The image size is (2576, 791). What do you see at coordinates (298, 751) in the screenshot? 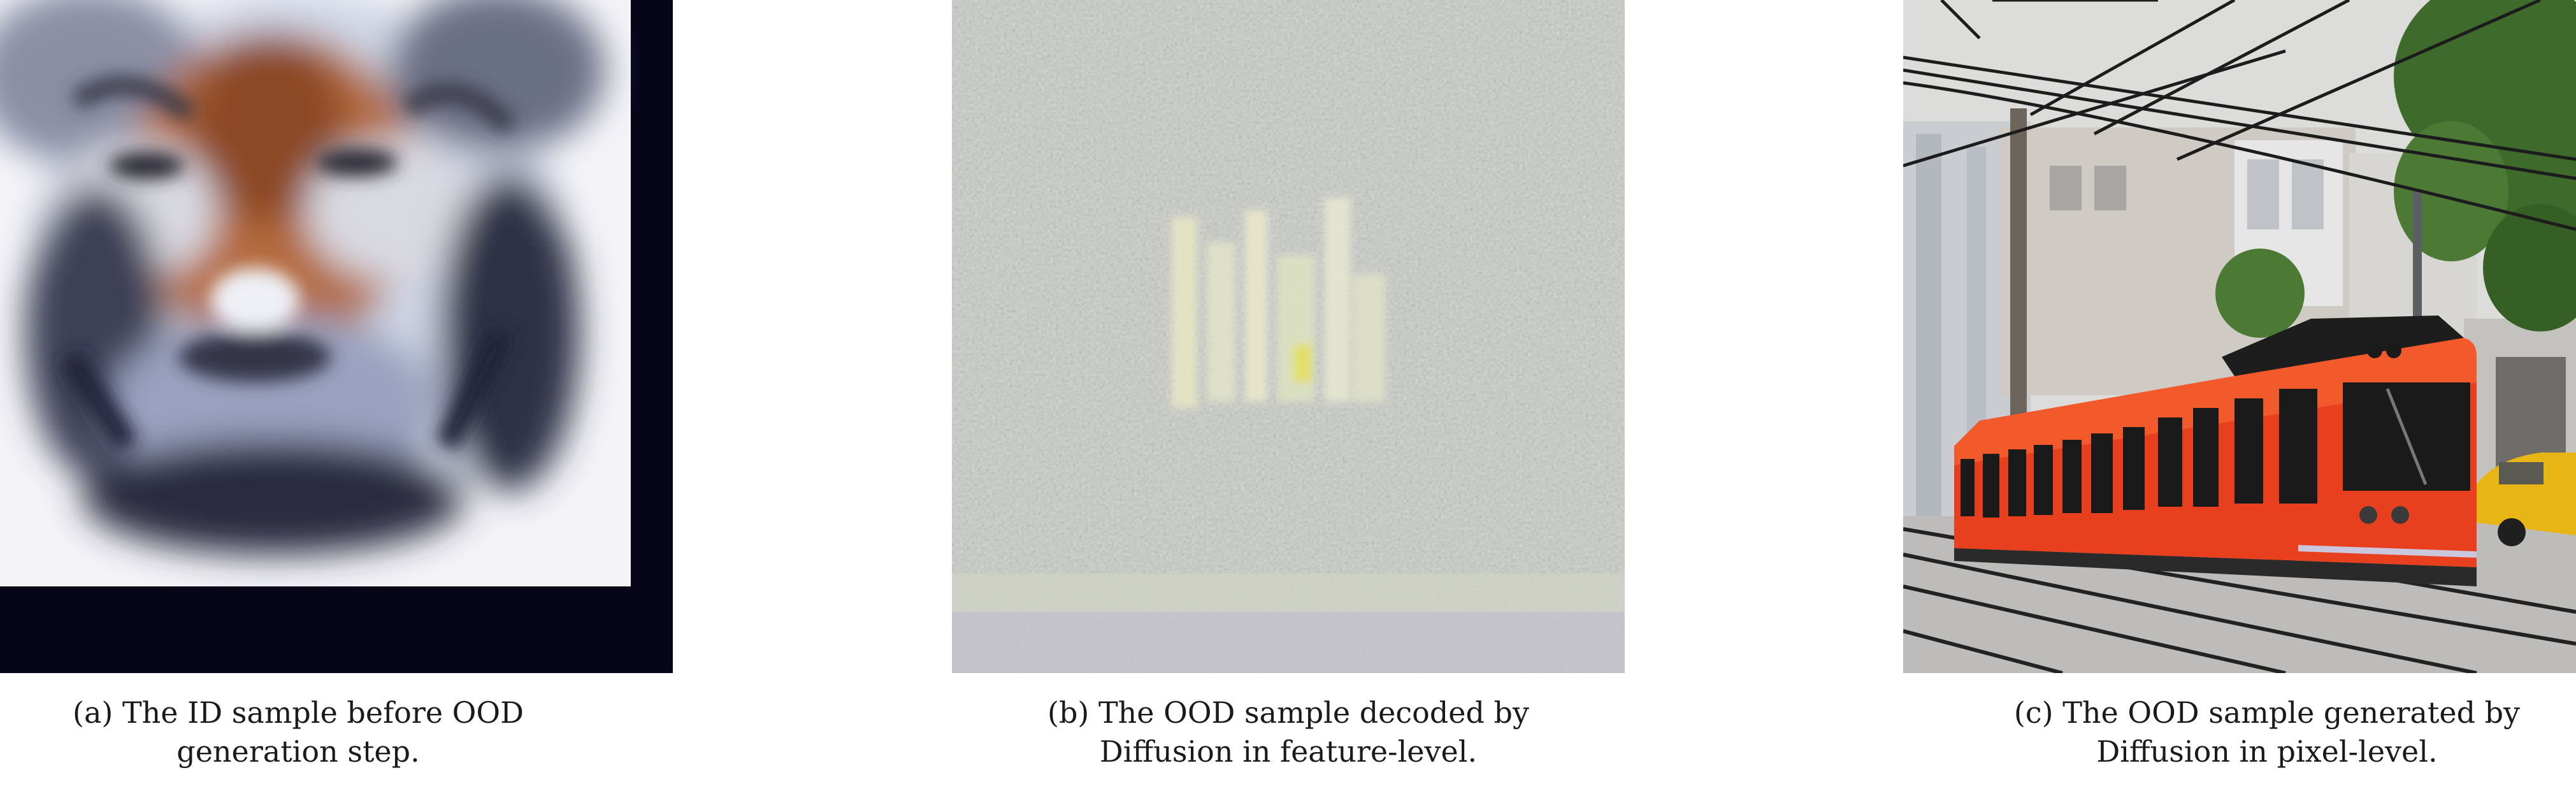
I see `caption-a-line2: generation step.` at bounding box center [298, 751].